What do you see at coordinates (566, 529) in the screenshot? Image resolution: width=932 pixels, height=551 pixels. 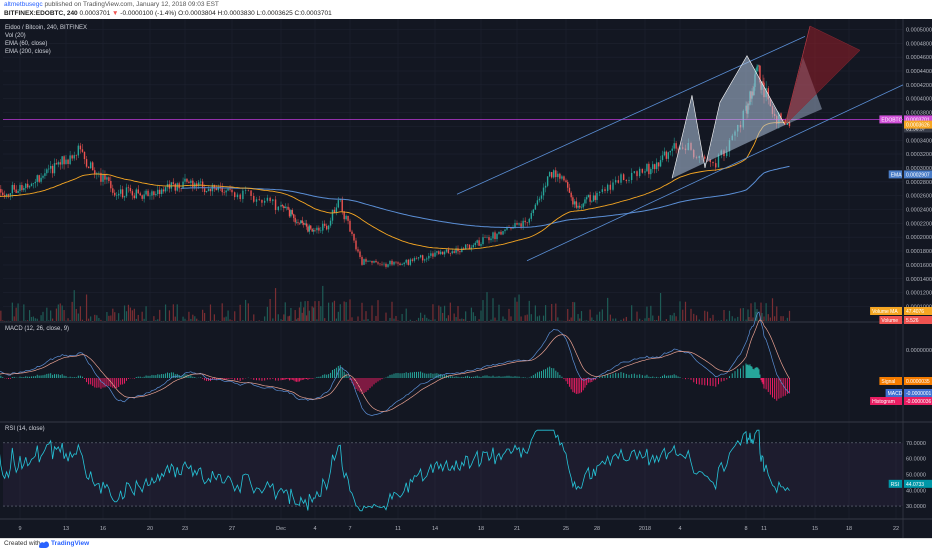 I see `x-tick-label: 25` at bounding box center [566, 529].